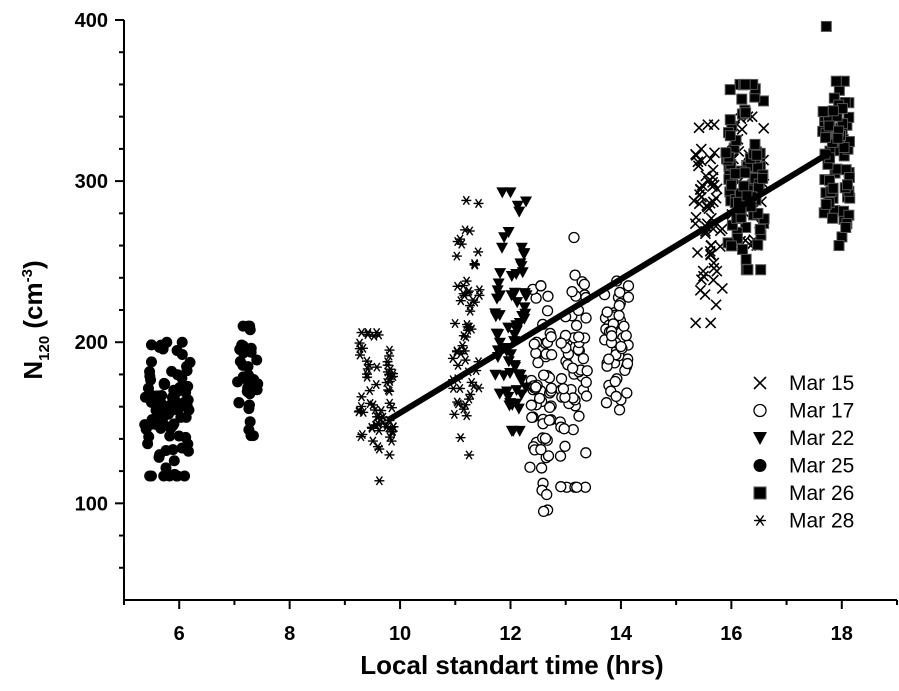 This screenshot has width=899, height=691. I want to click on y-axis-label-main: N, so click(33, 370).